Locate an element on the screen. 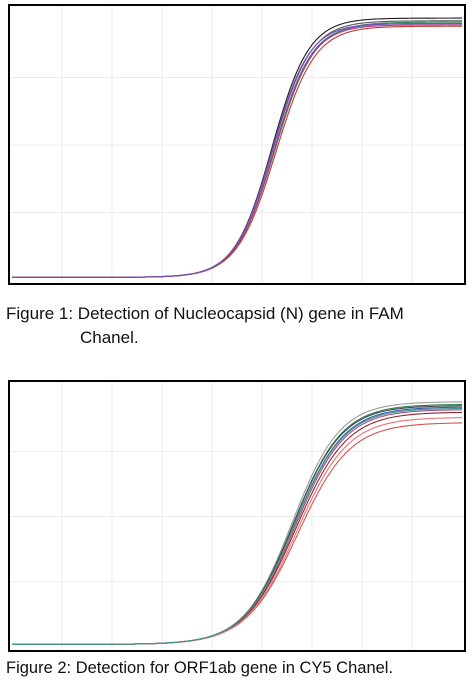 This screenshot has width=474, height=684. figure-1-caption-line-2: Chanel. is located at coordinates (109, 337).